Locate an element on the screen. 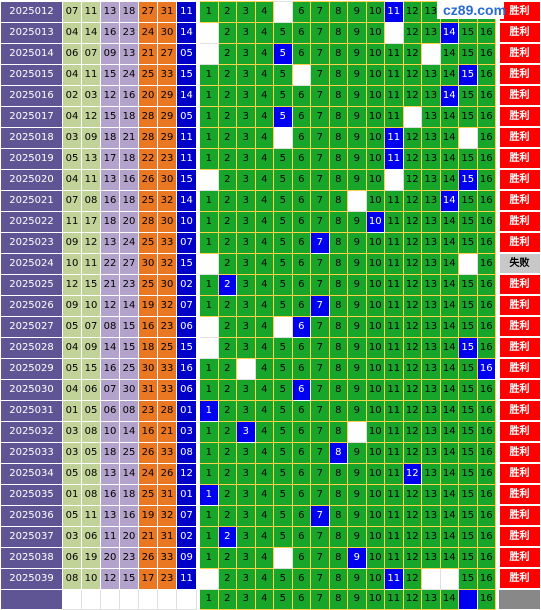  red-ball-number: 04 is located at coordinates (72, 74).